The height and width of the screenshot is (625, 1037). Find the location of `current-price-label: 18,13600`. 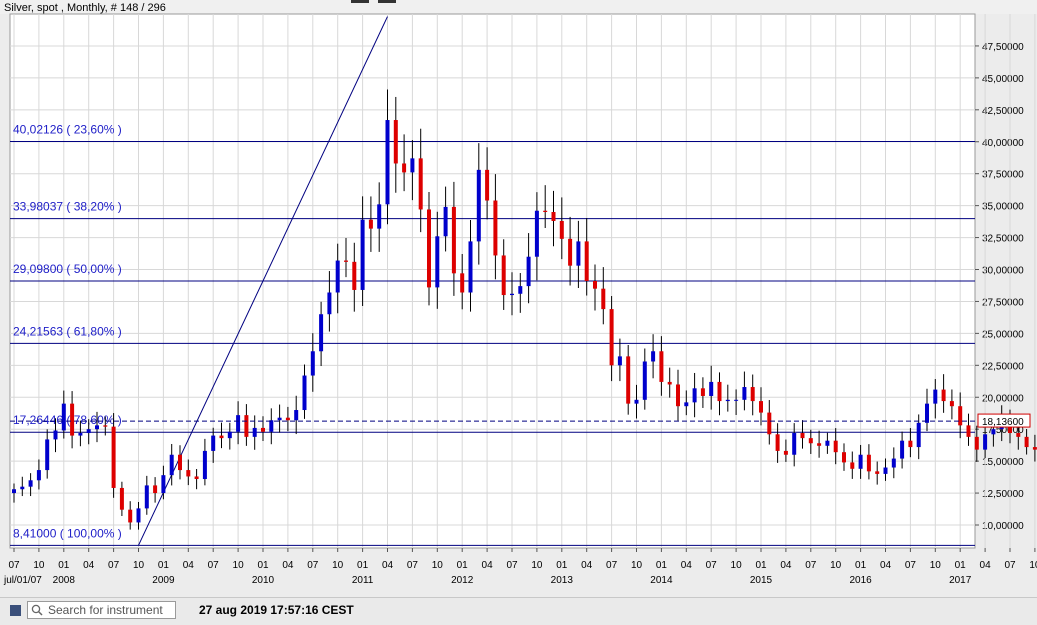

current-price-label: 18,13600 is located at coordinates (1003, 422).